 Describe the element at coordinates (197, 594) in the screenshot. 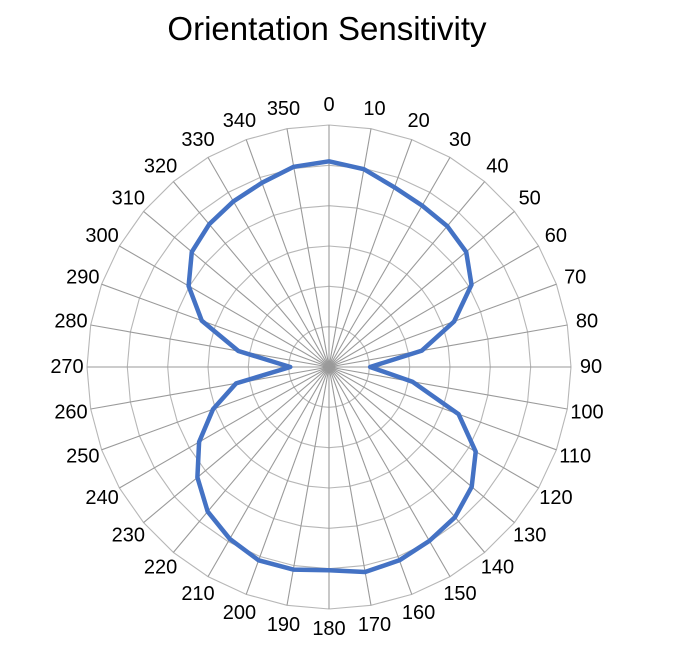

I see `angle-tick-label: 210` at that location.